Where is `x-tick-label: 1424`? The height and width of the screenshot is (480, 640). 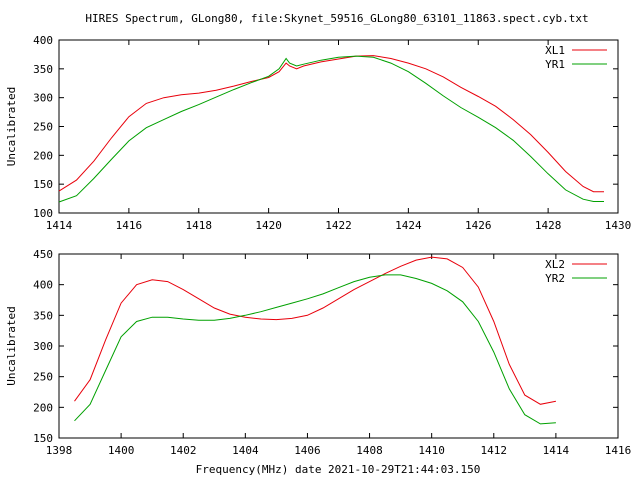 x-tick-label: 1424 is located at coordinates (408, 225).